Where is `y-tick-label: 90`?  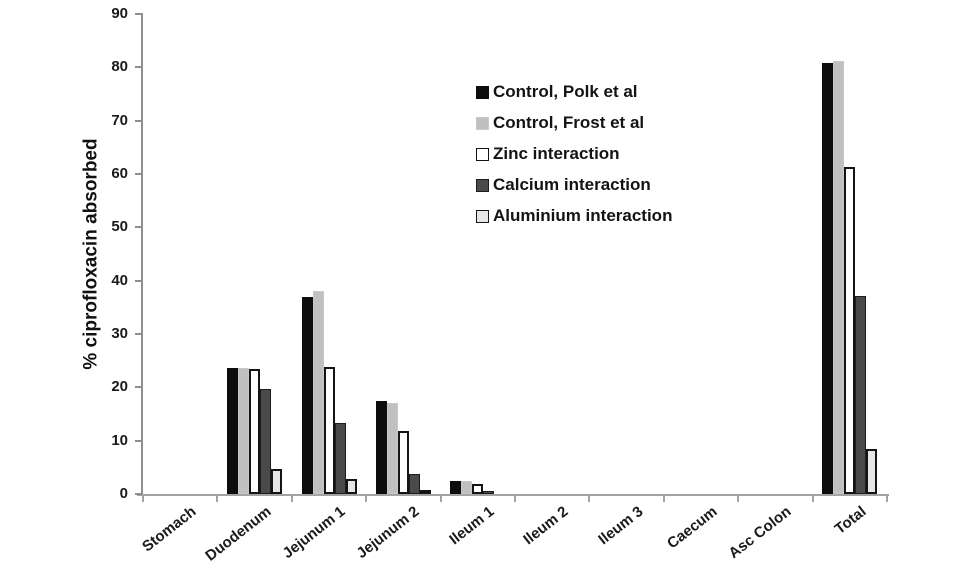 y-tick-label: 90 is located at coordinates (119, 13).